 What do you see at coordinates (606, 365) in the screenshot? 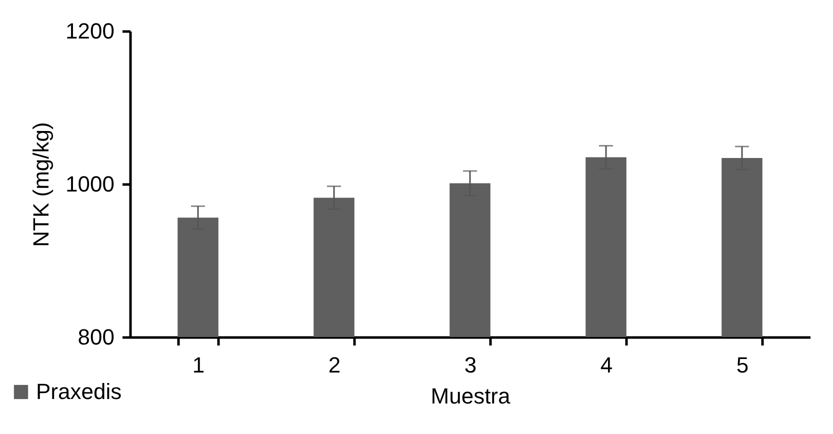
I see `x-tick-label: 4` at bounding box center [606, 365].